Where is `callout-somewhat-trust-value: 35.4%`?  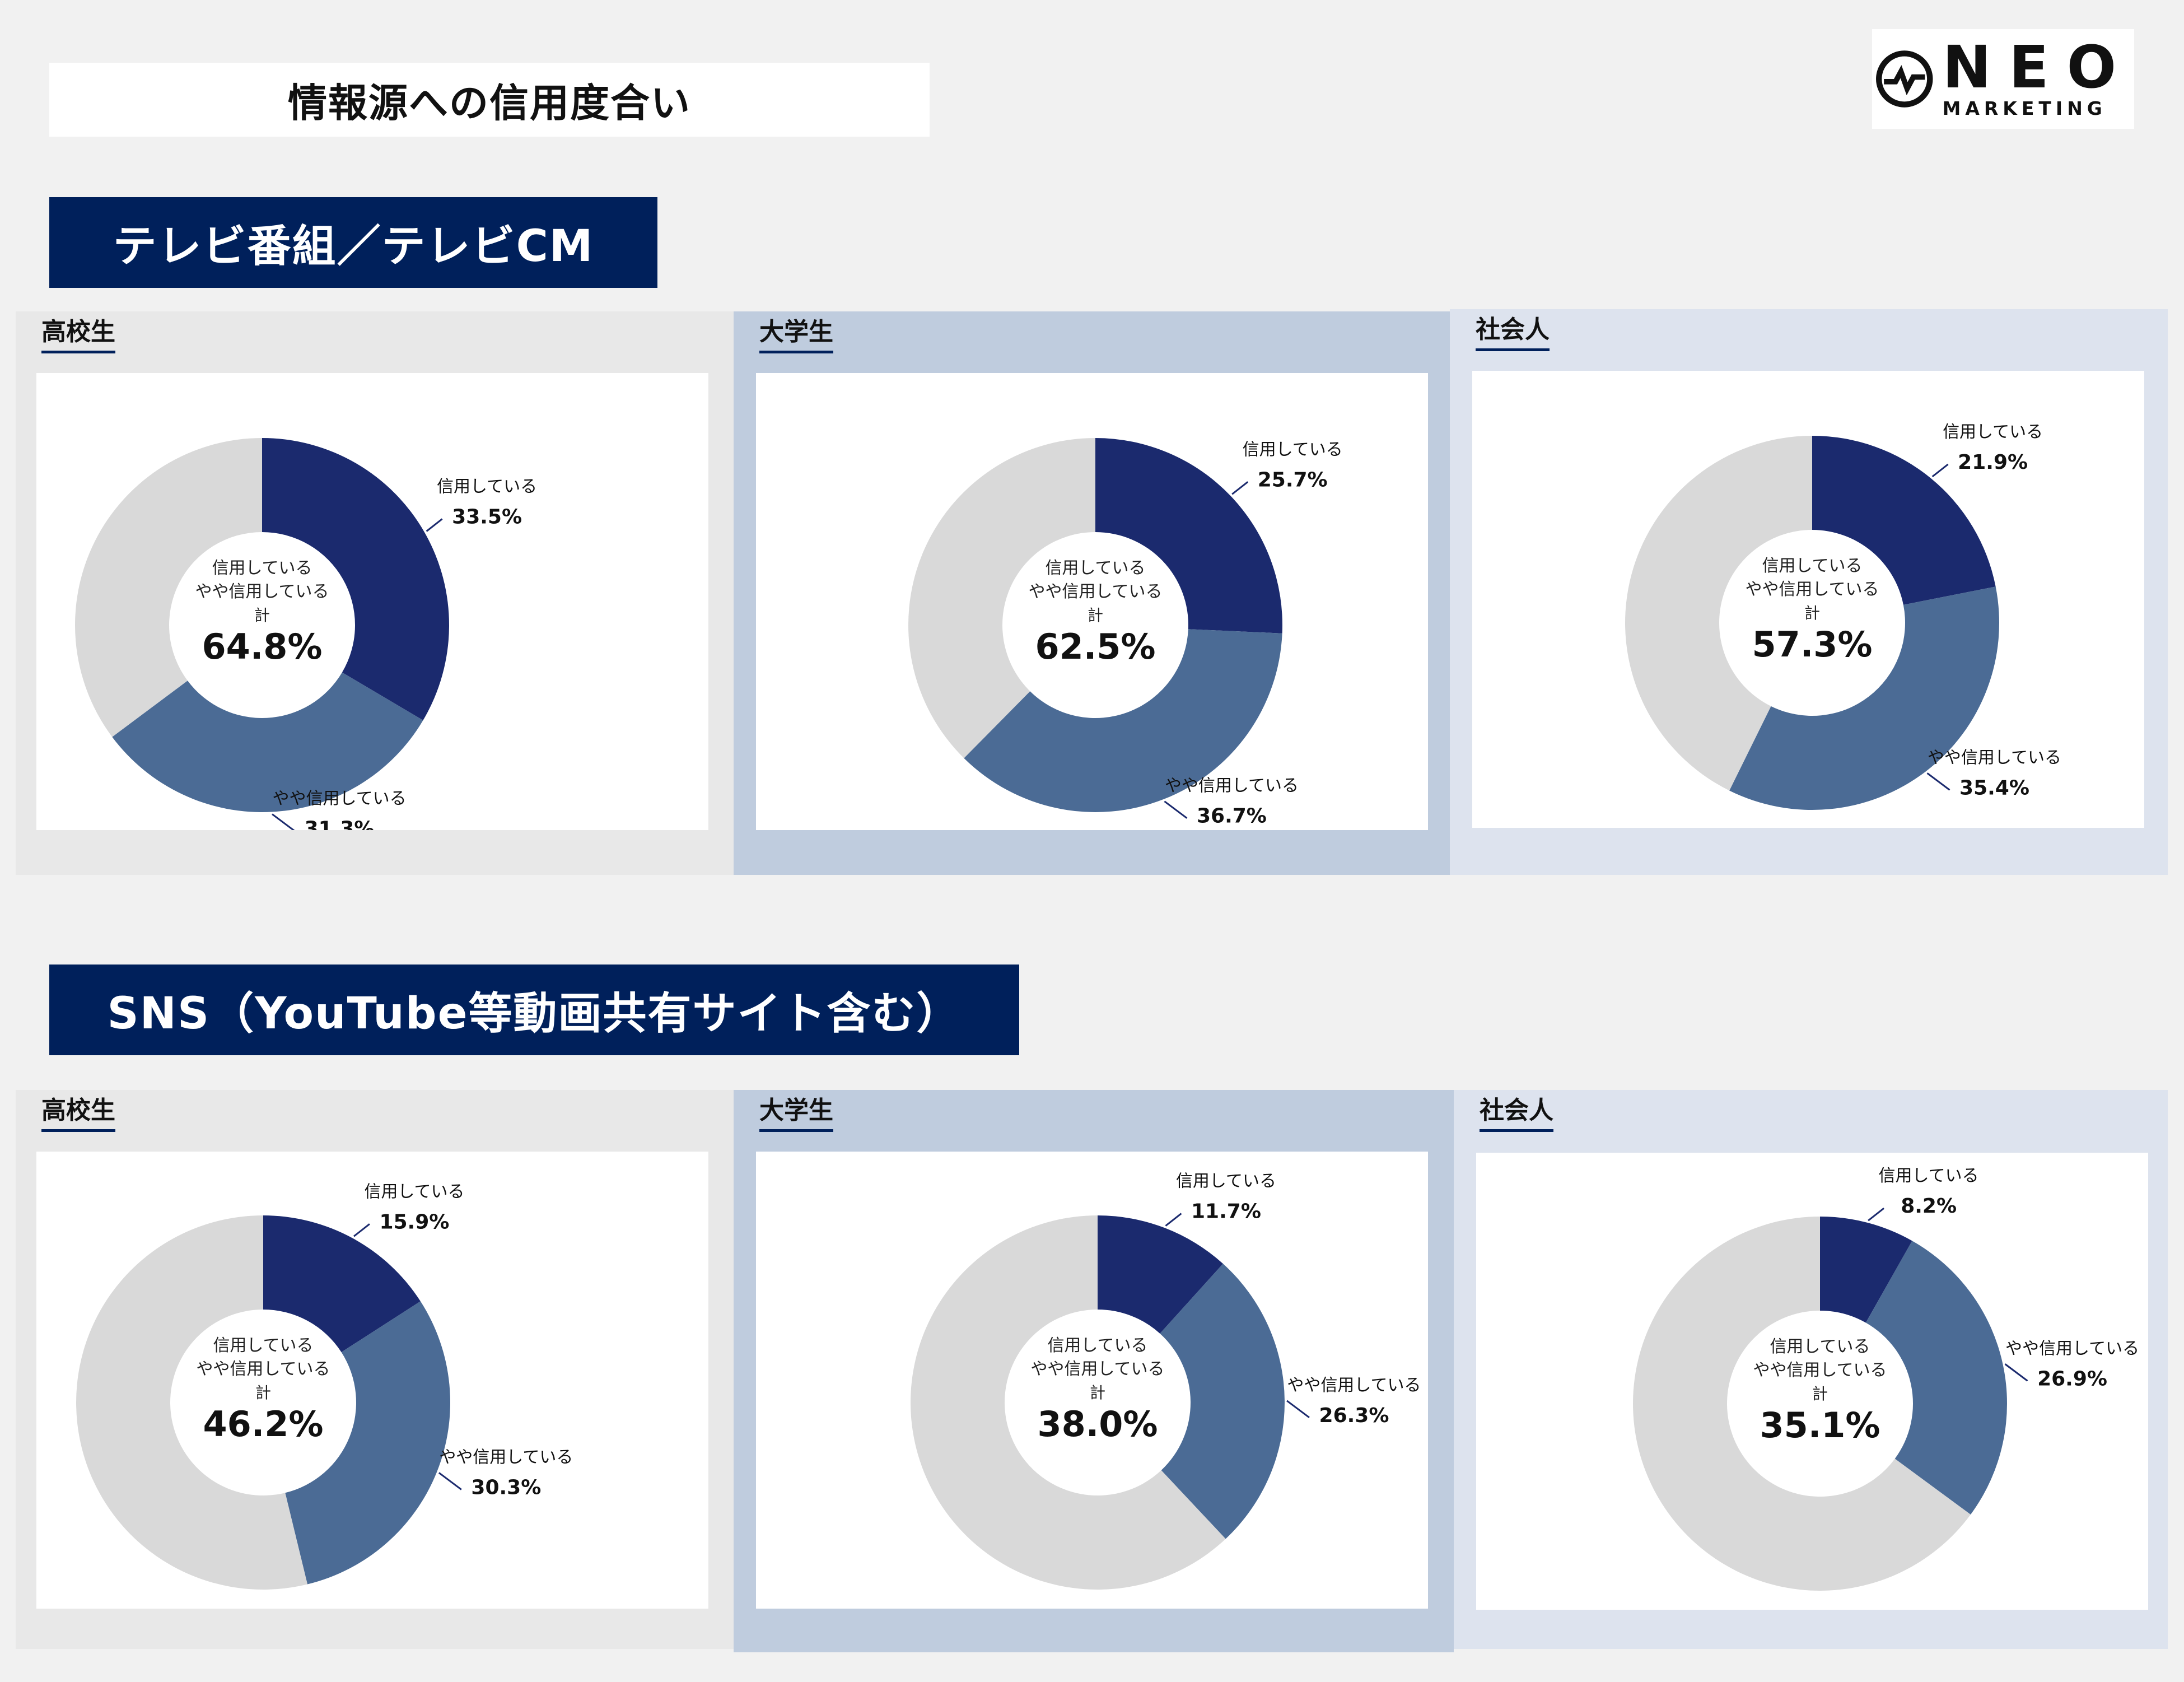
callout-somewhat-trust-value: 35.4% is located at coordinates (1994, 787).